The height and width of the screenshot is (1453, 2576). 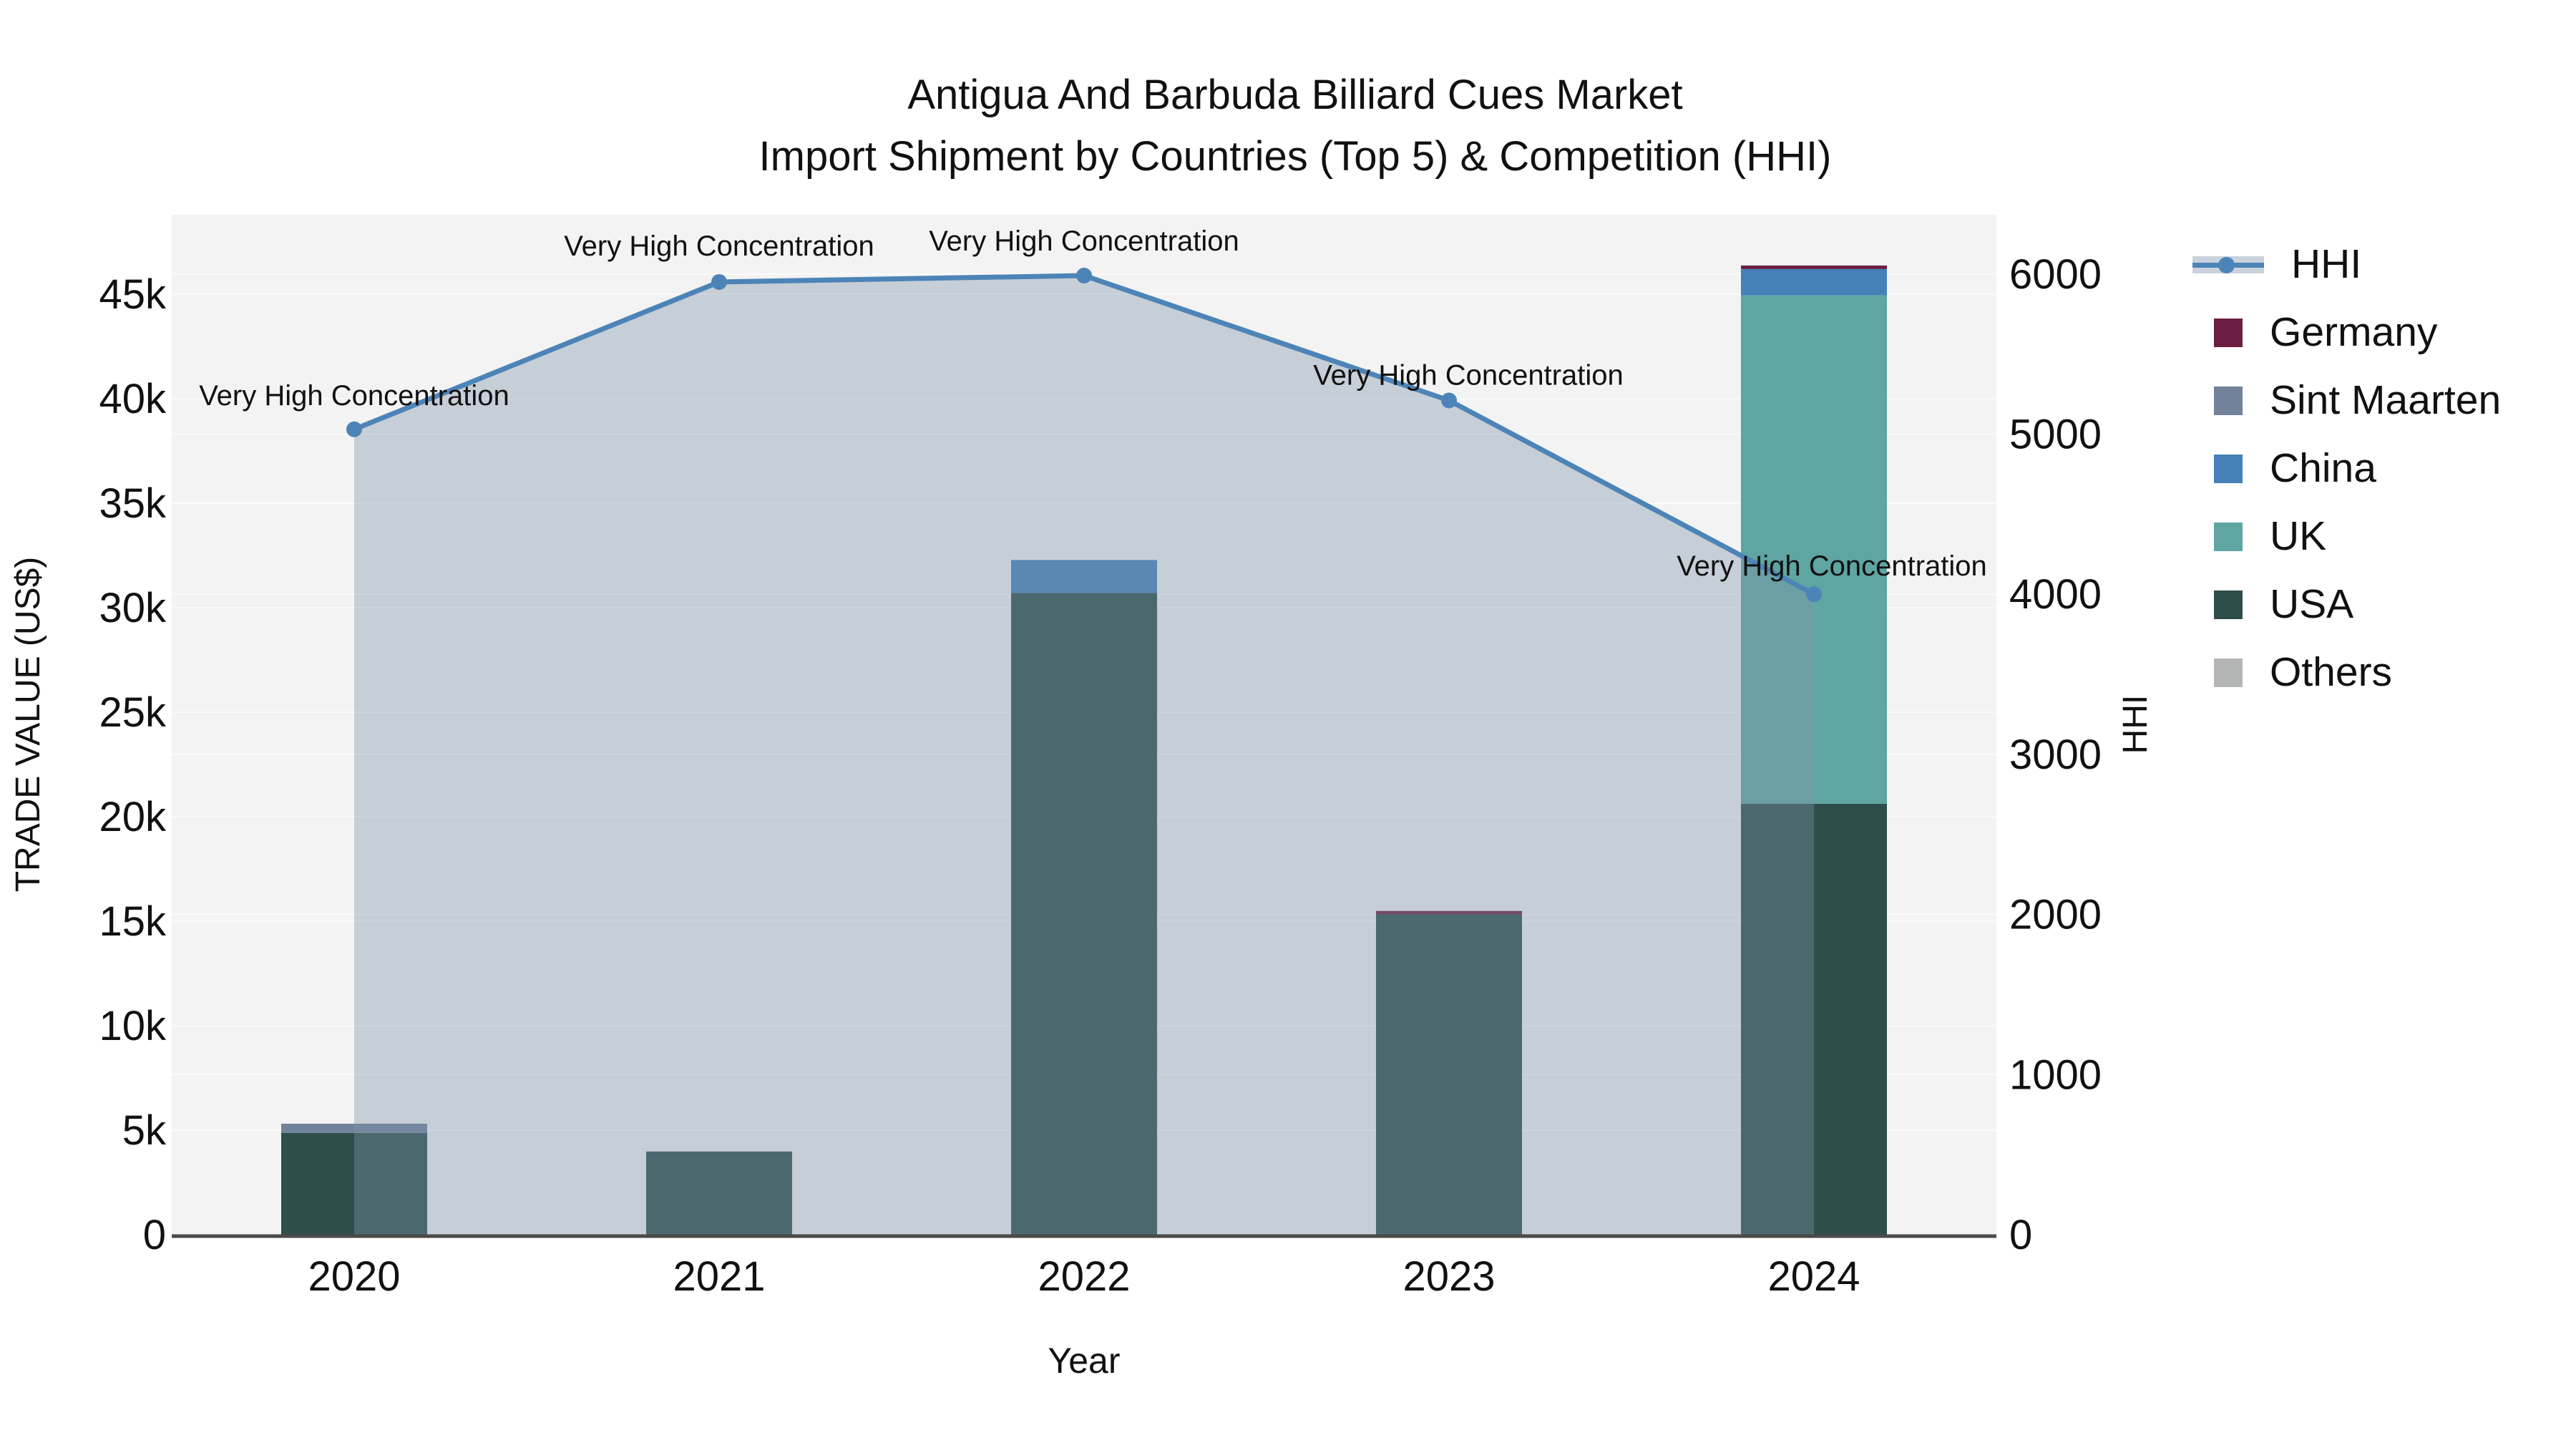 What do you see at coordinates (1813, 1276) in the screenshot?
I see `x-tick-2024: 2024` at bounding box center [1813, 1276].